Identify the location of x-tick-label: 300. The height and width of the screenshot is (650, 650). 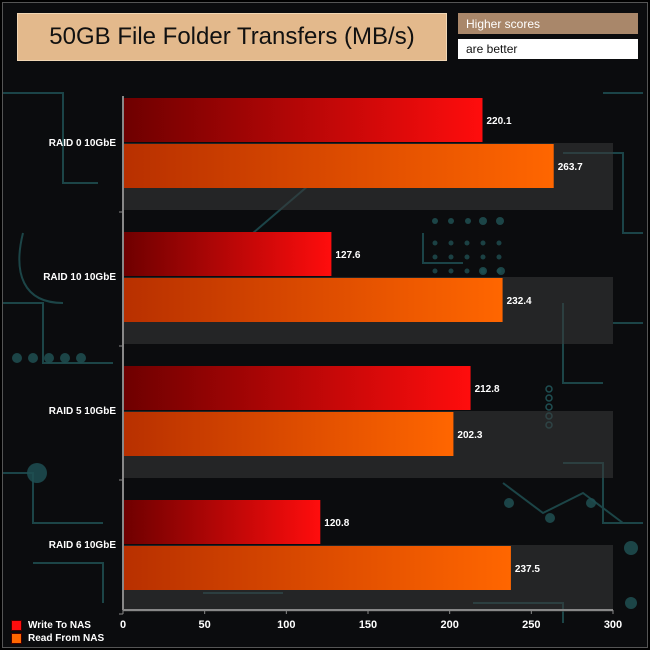
(613, 625).